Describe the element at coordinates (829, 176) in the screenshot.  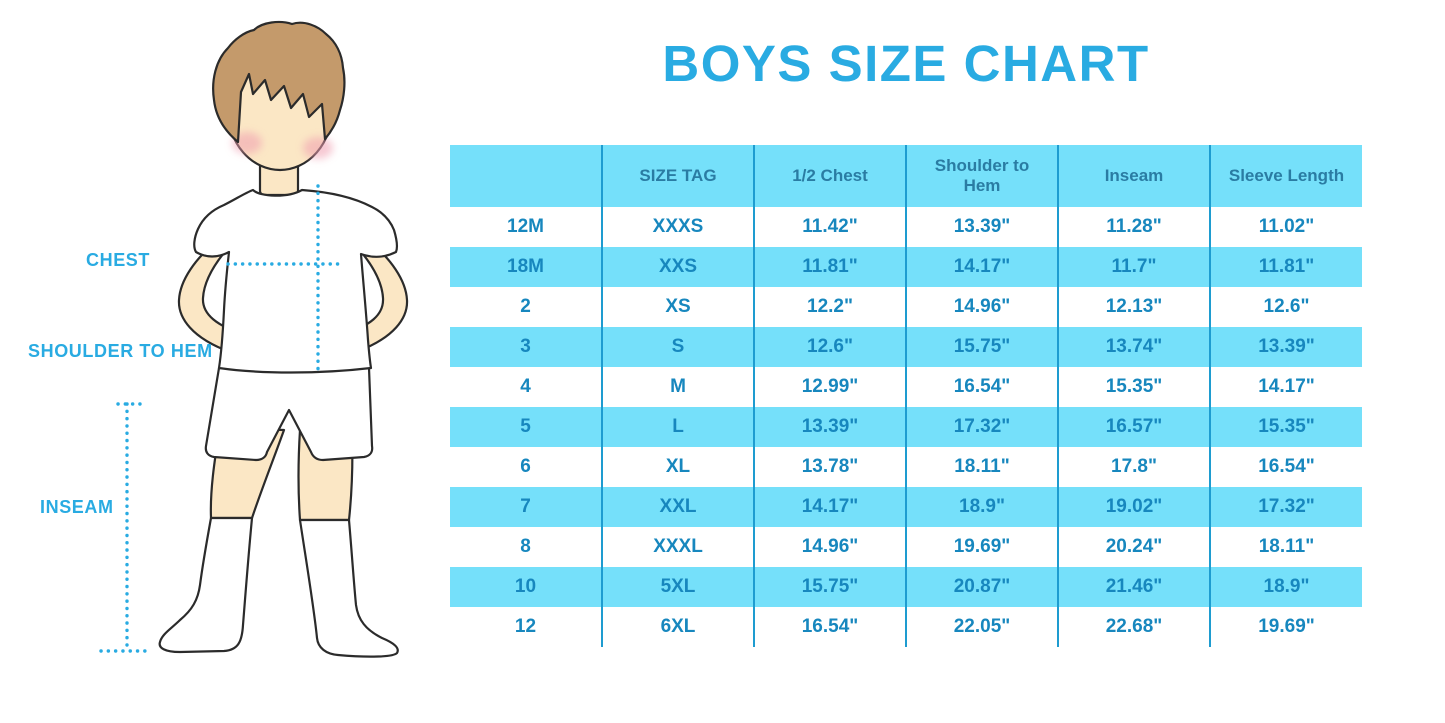
I see `column-header: 1/2 Chest` at that location.